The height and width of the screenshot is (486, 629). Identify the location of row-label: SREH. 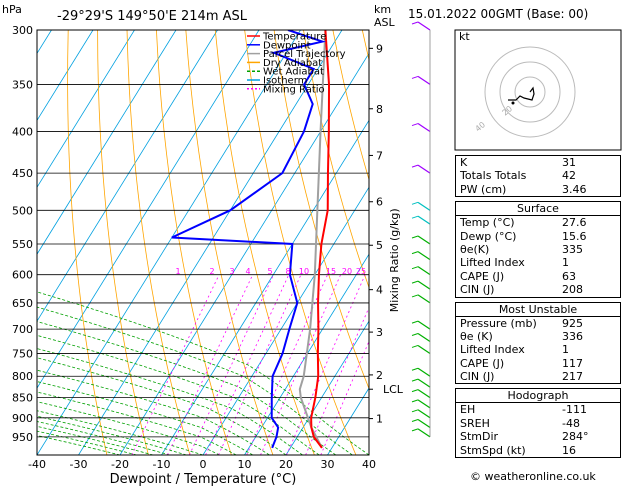
(475, 423).